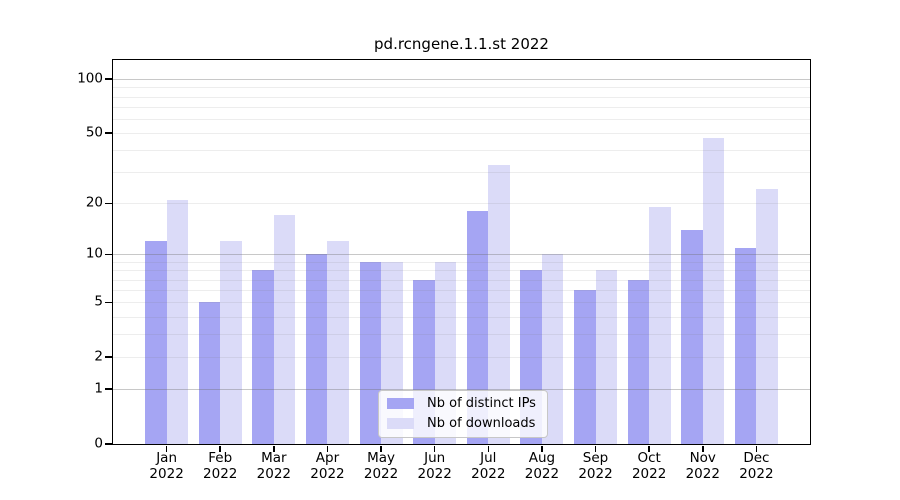 The width and height of the screenshot is (900, 500). What do you see at coordinates (98, 388) in the screenshot?
I see `y-tick-label: 1` at bounding box center [98, 388].